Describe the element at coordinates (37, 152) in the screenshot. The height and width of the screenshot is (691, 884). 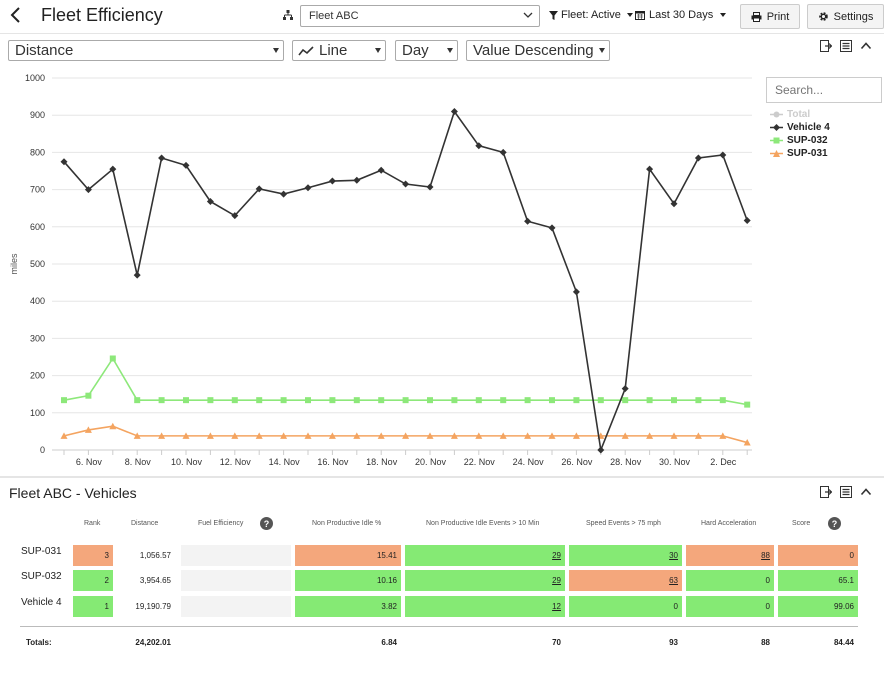
I see `y-tick-label: 800` at that location.